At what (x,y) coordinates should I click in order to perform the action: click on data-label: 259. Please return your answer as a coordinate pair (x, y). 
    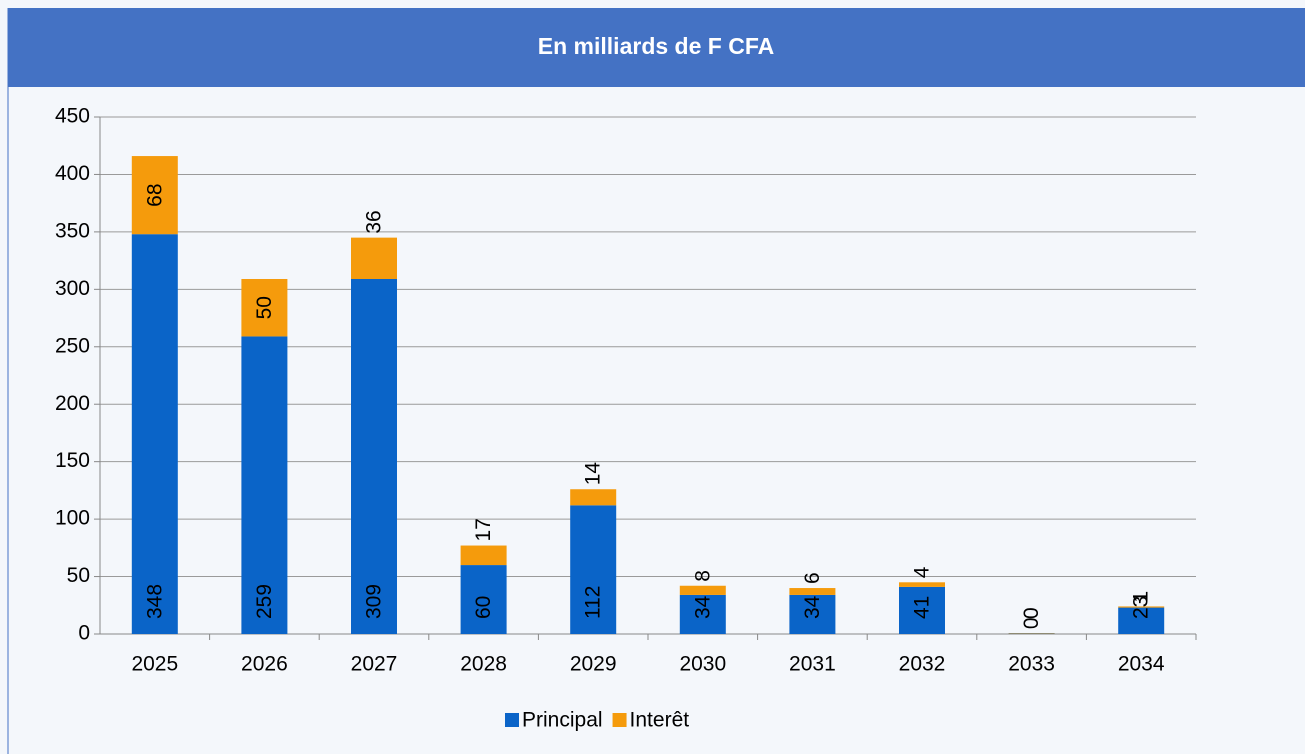
    Looking at the image, I should click on (264, 601).